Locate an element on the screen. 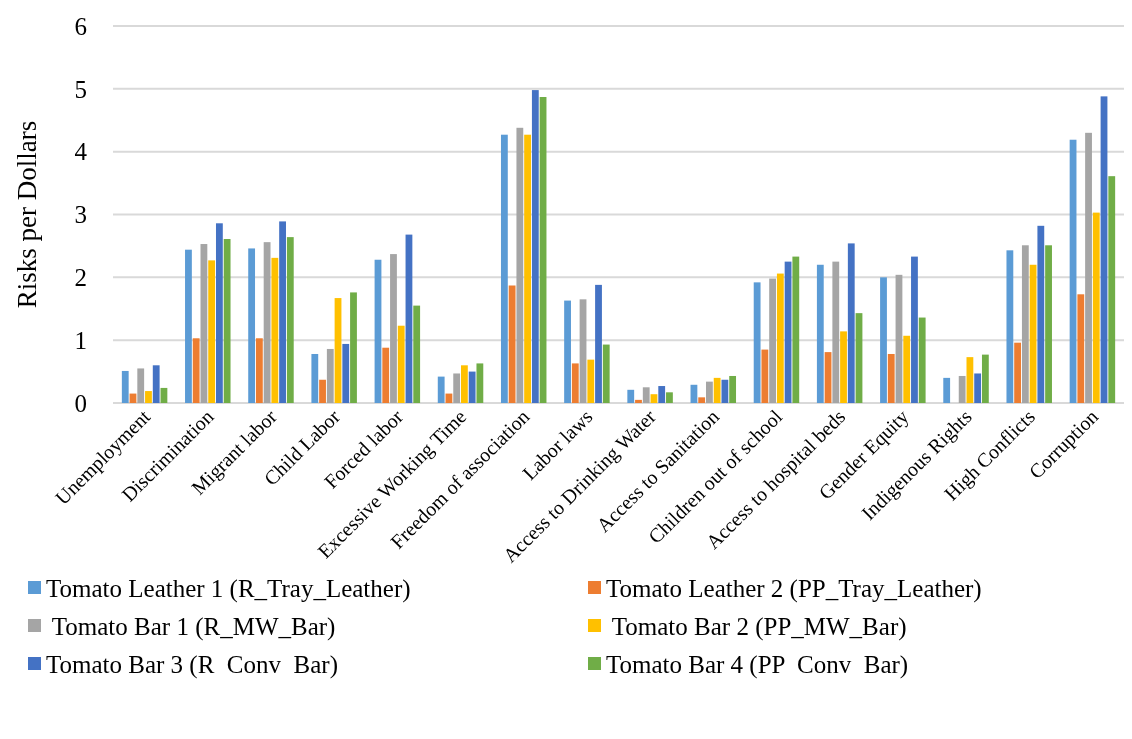 This screenshot has width=1132, height=739. y-tick-label: 5 is located at coordinates (80, 89).